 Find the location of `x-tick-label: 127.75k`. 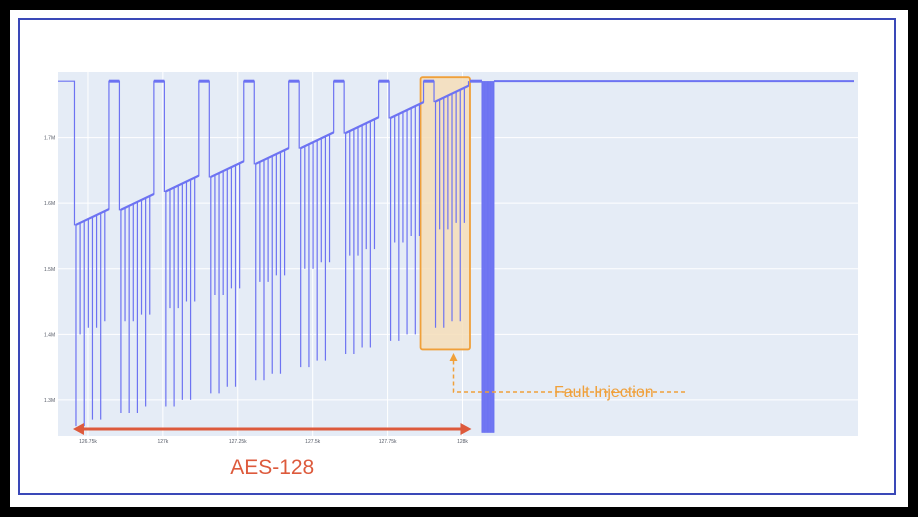

x-tick-label: 127.75k is located at coordinates (388, 442).